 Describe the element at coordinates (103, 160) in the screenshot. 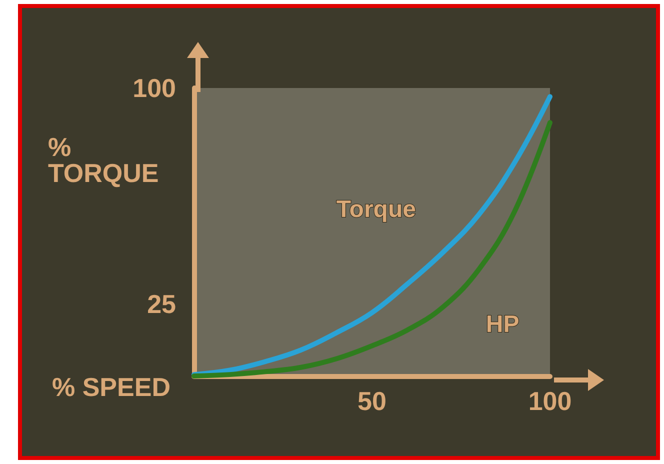

I see `y-axis-title: % TORQUE` at that location.